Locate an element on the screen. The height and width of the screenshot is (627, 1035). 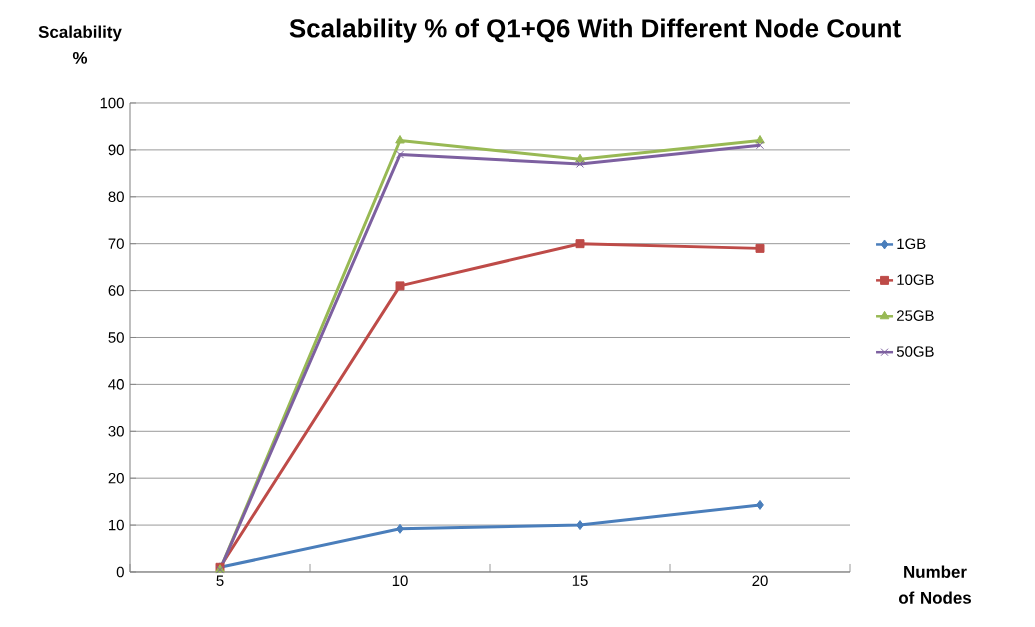
y-axis-title: Scalability % is located at coordinates (80, 44).